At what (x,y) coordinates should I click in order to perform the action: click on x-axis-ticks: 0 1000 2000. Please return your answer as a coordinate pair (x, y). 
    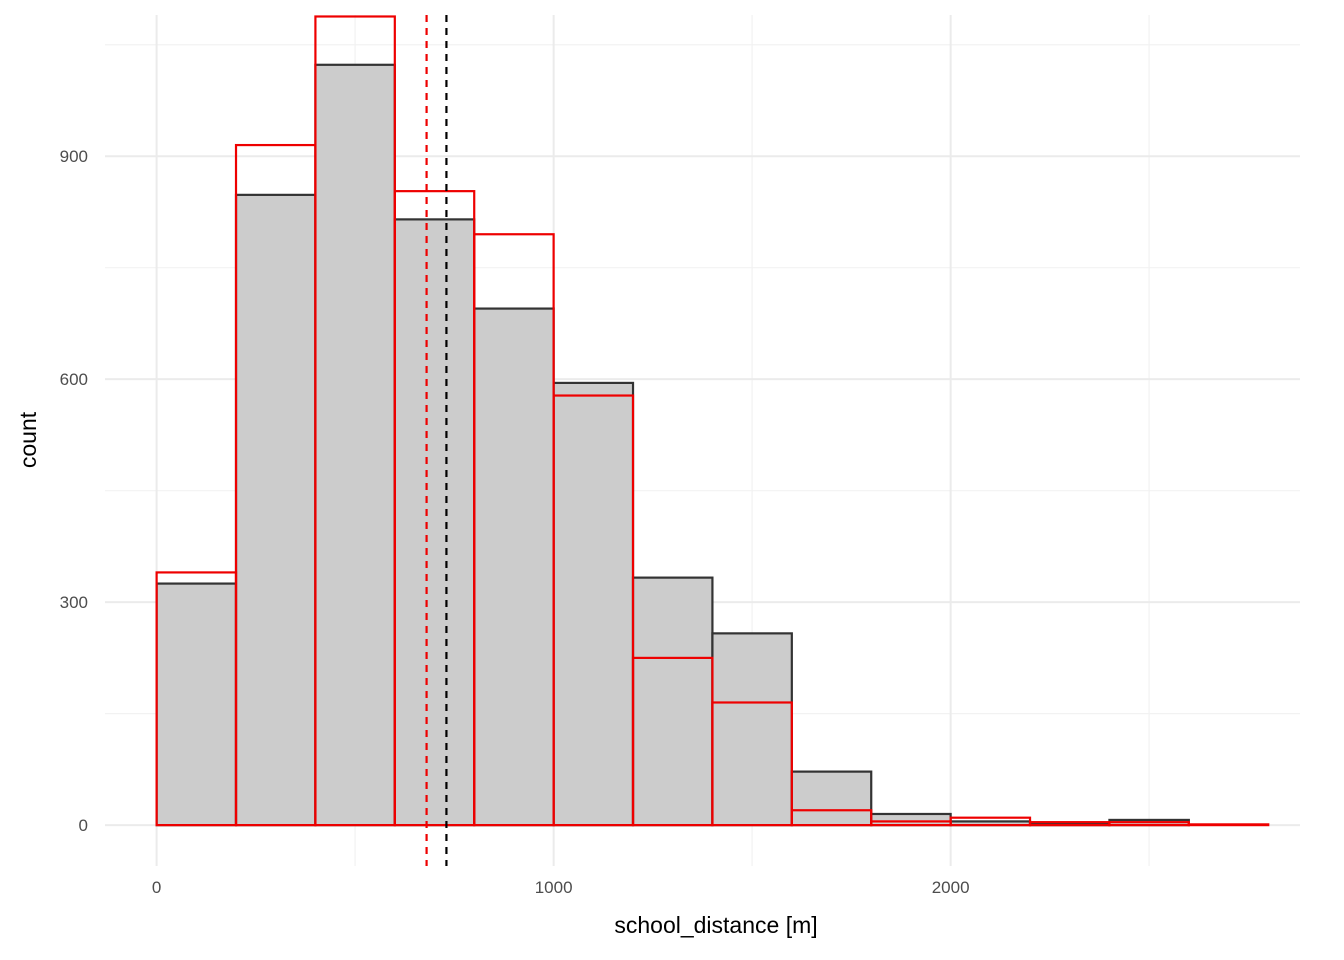
    Looking at the image, I should click on (561, 887).